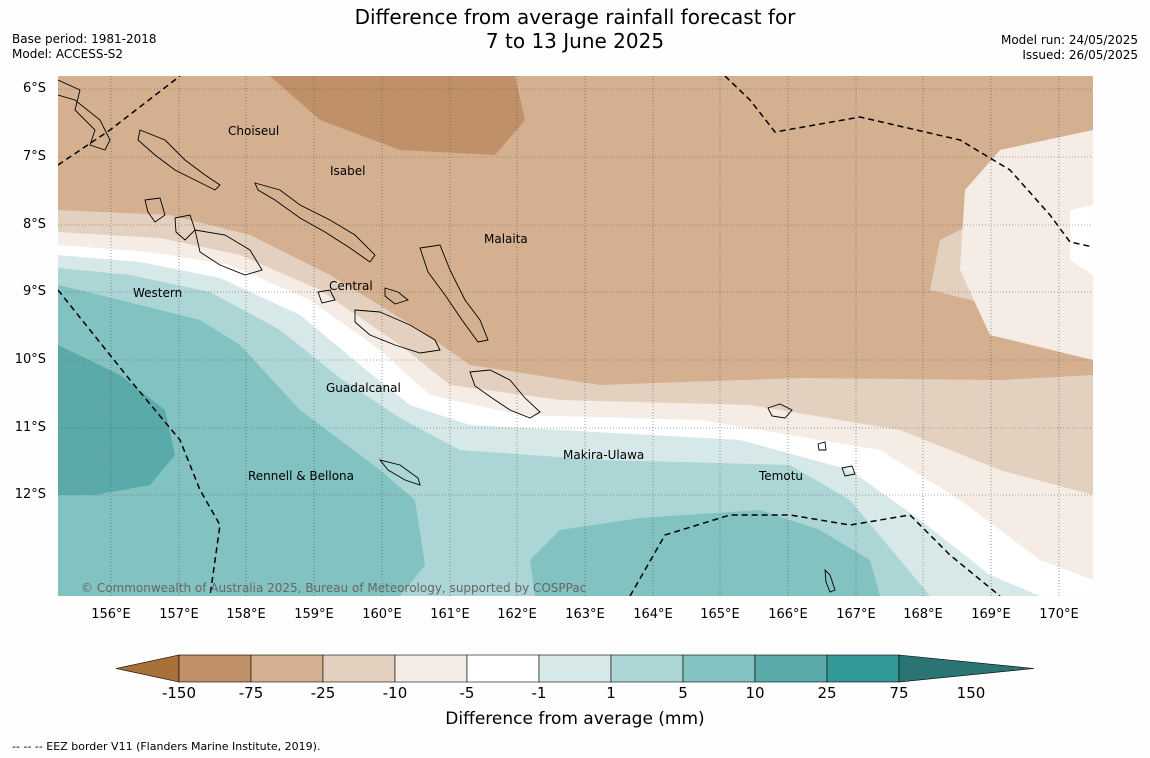  What do you see at coordinates (34, 224) in the screenshot?
I see `lat-label: 8°S` at bounding box center [34, 224].